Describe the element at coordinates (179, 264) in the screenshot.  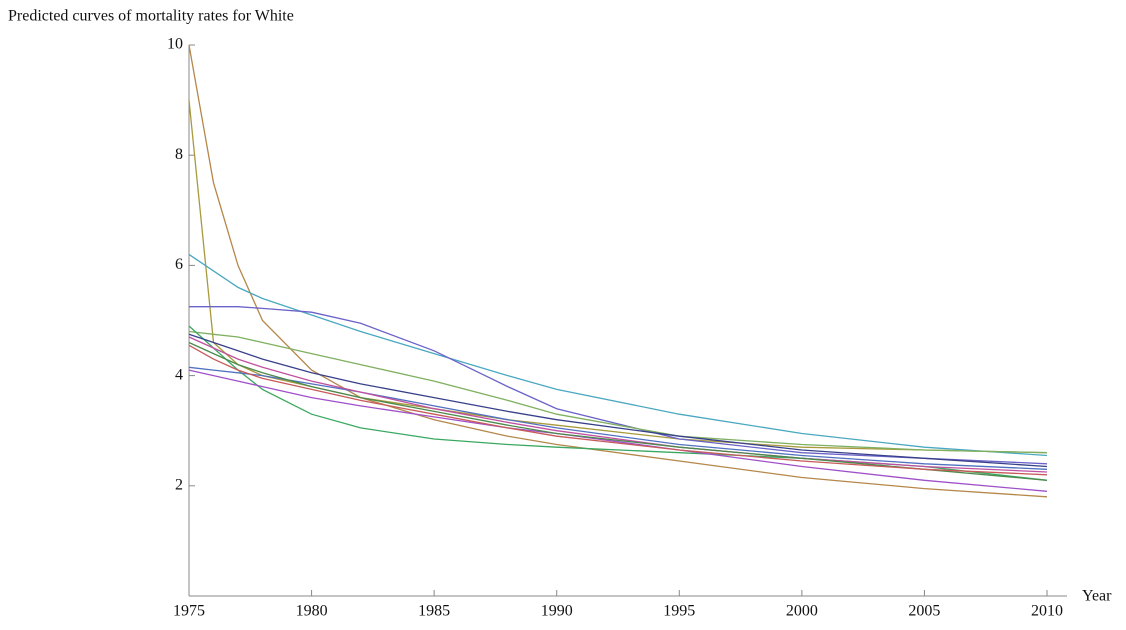
I see `y-tick-label: 6` at that location.